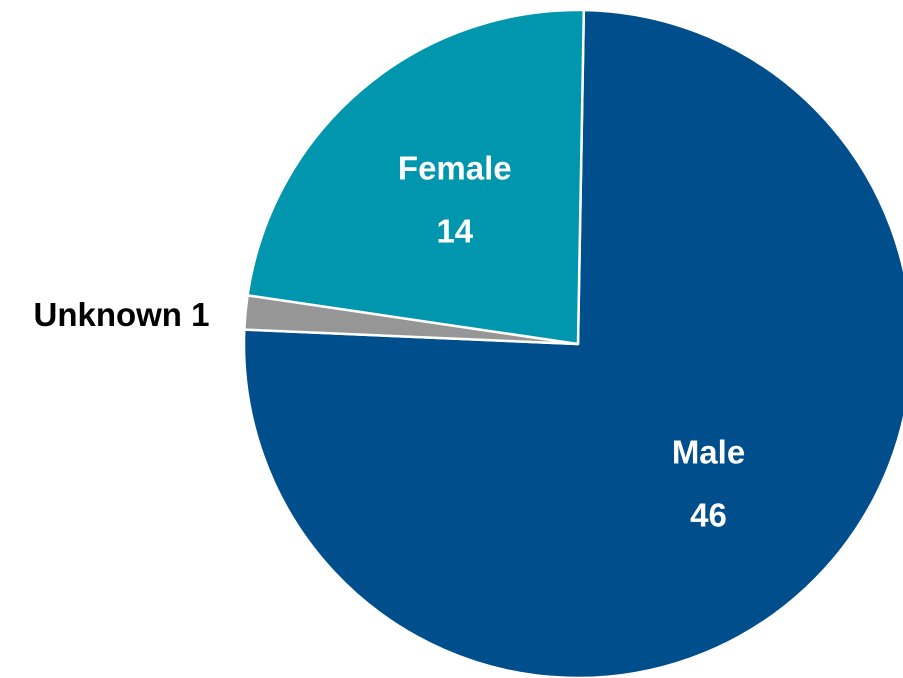 This screenshot has width=903, height=678. What do you see at coordinates (454, 231) in the screenshot?
I see `slice-value-female: 14` at bounding box center [454, 231].